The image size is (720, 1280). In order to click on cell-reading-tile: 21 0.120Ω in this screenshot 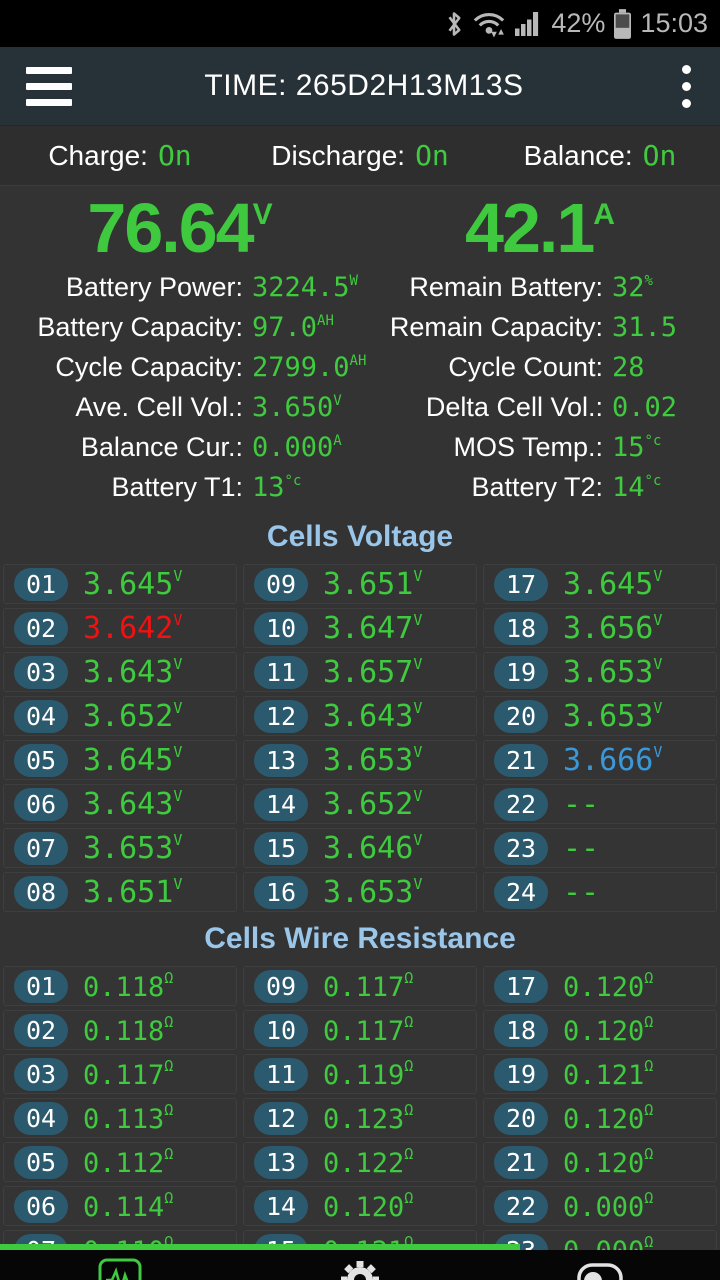, I will do `click(600, 1162)`.